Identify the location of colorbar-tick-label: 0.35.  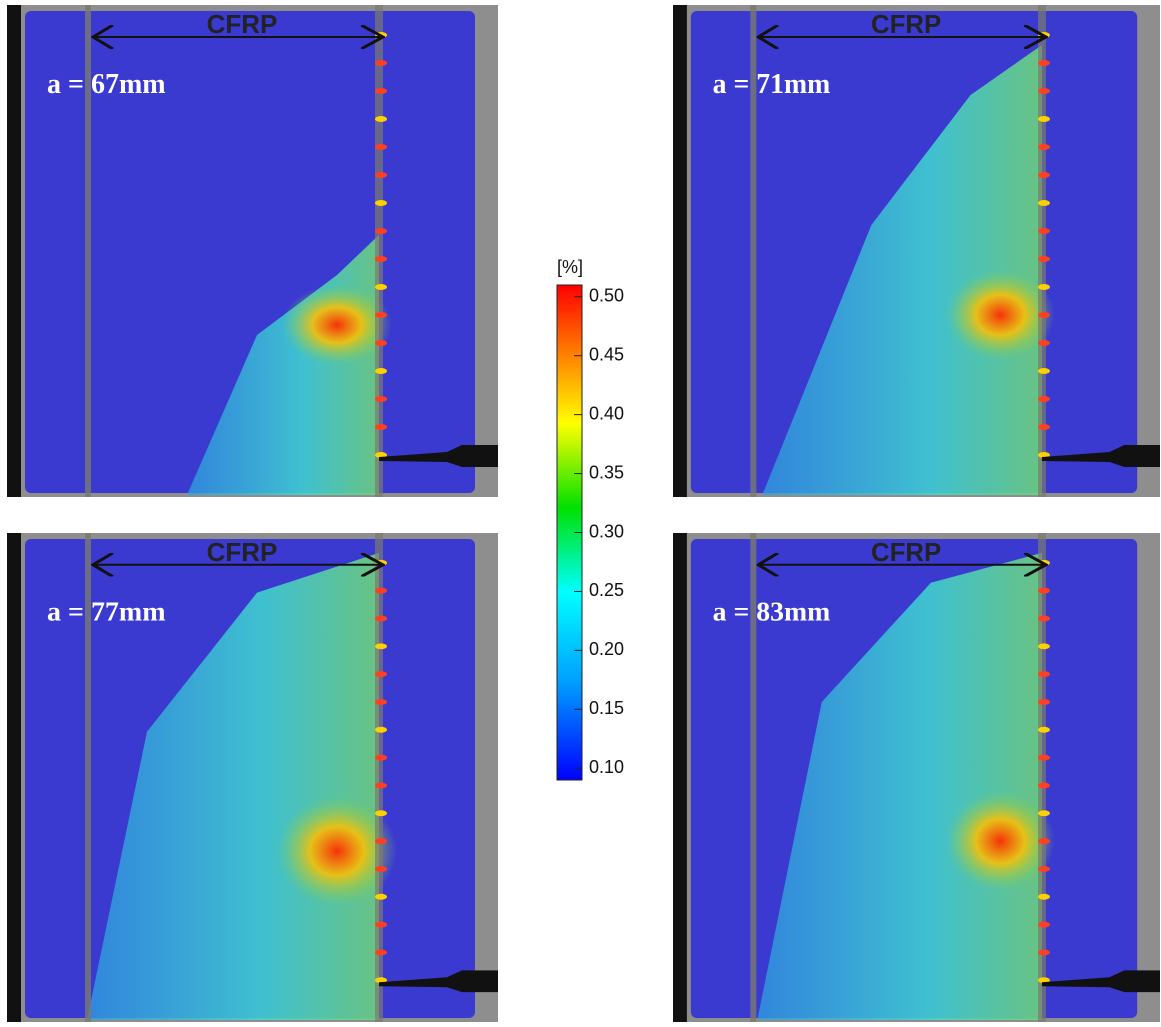
(606, 472).